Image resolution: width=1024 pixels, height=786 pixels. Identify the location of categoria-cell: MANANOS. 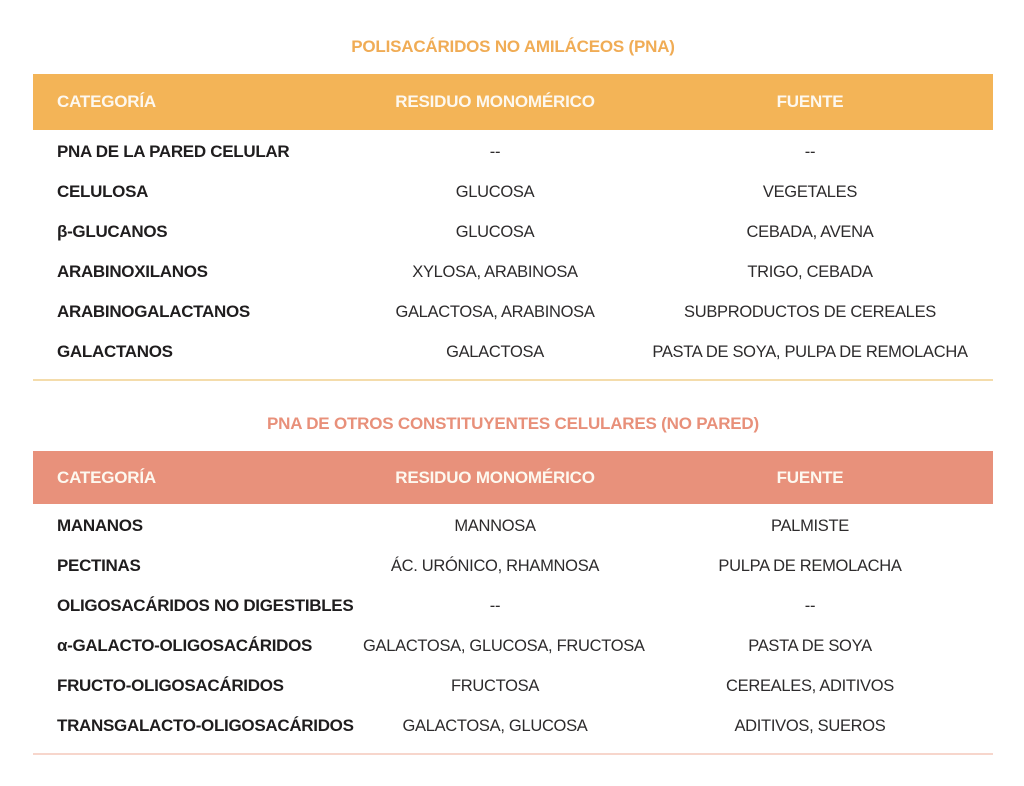
(100, 525).